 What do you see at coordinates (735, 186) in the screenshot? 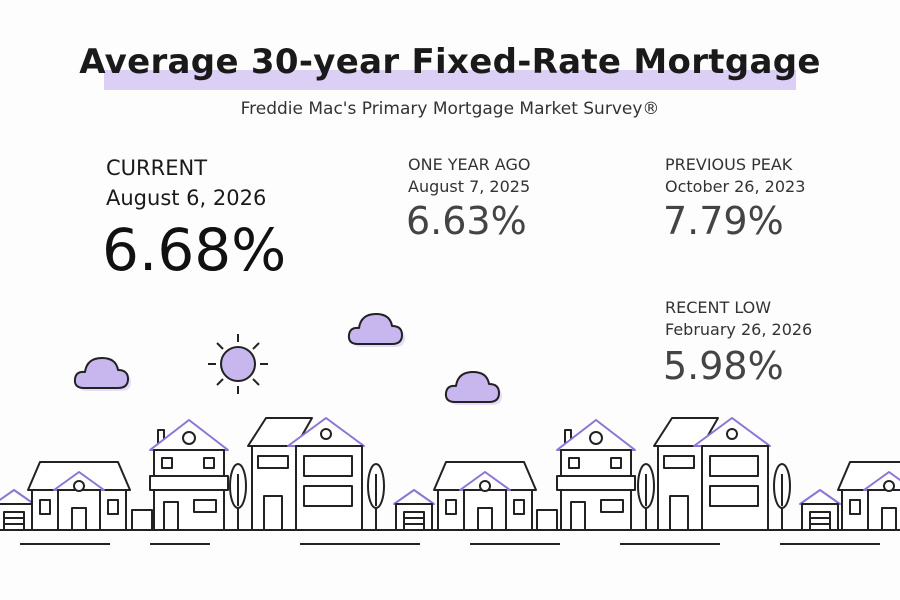
I see `stat-date: October 26, 2023` at bounding box center [735, 186].